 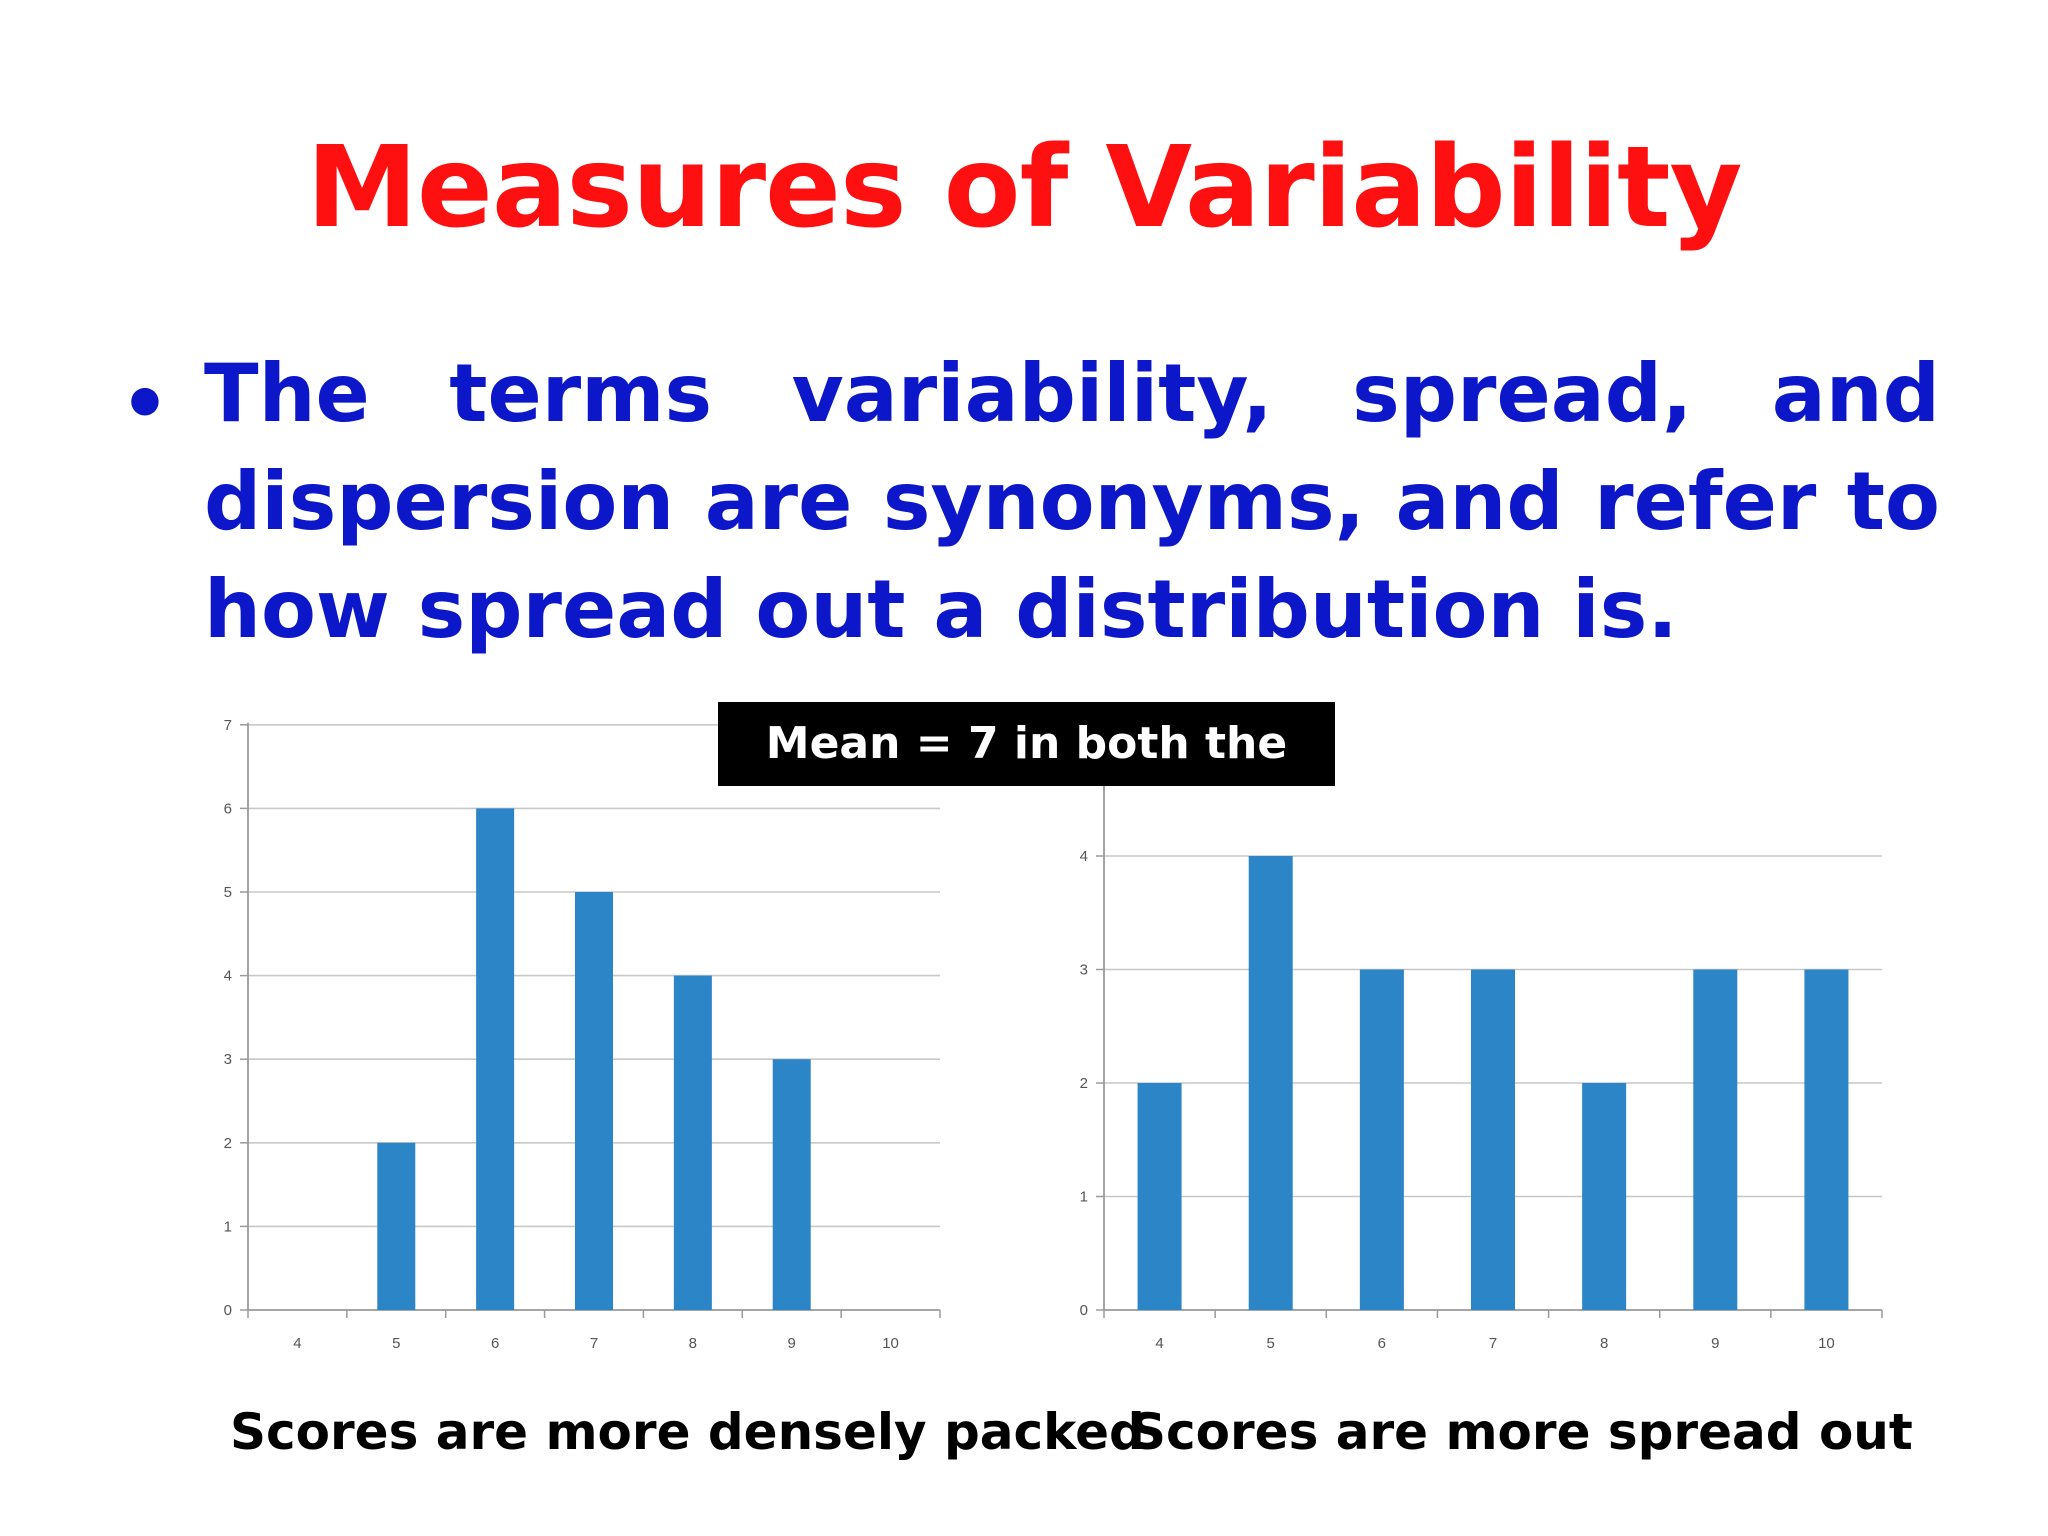 I want to click on chart-left: 0 1 2 3 4 5 6 7 4 5 6 7 8 9 10, so click(x=582, y=1034).